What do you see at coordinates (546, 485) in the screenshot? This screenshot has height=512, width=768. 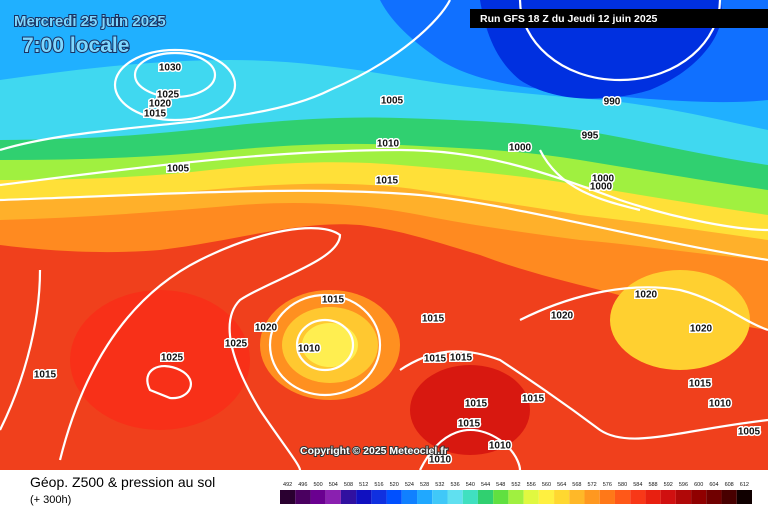 I see `legend-value: 560` at bounding box center [546, 485].